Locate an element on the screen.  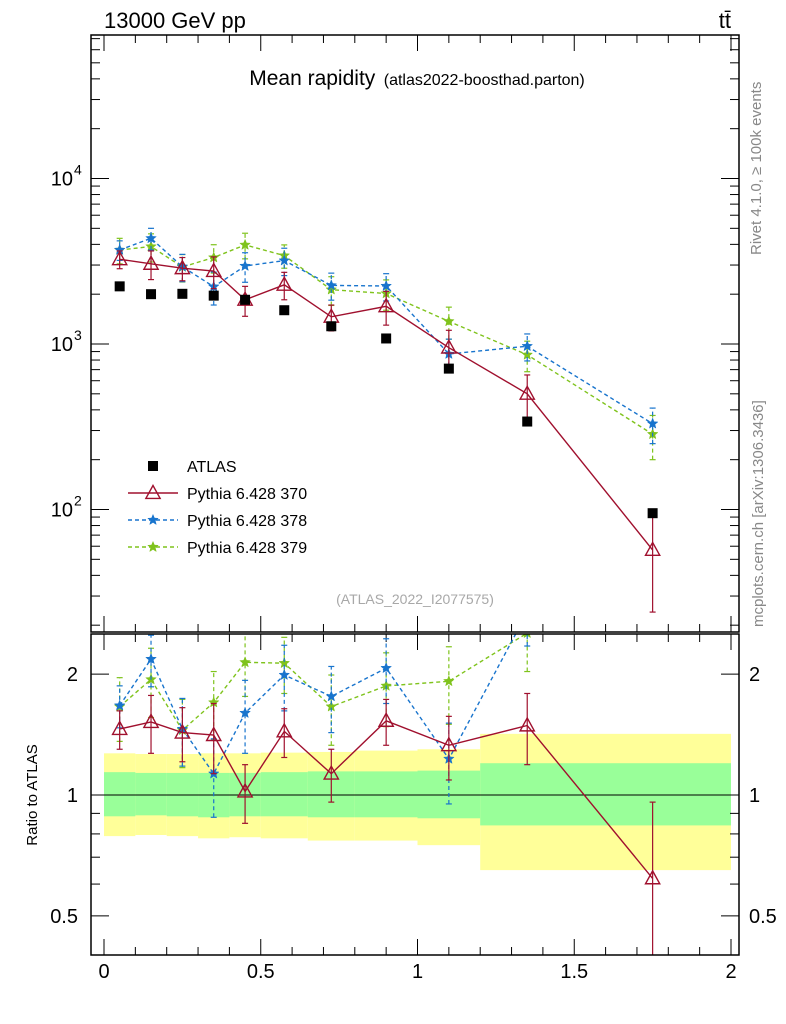
ratio-ytick-label-right: 0.5 is located at coordinates (763, 917).